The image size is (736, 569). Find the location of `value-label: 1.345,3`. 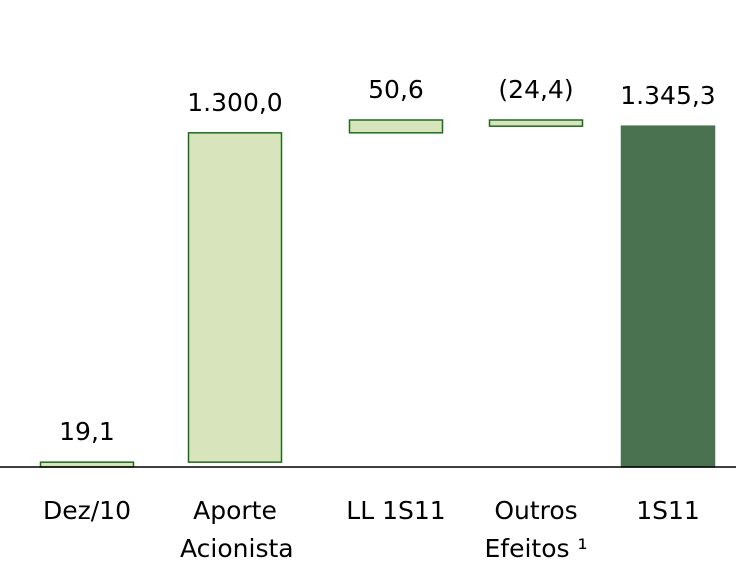

value-label: 1.345,3 is located at coordinates (667, 95).